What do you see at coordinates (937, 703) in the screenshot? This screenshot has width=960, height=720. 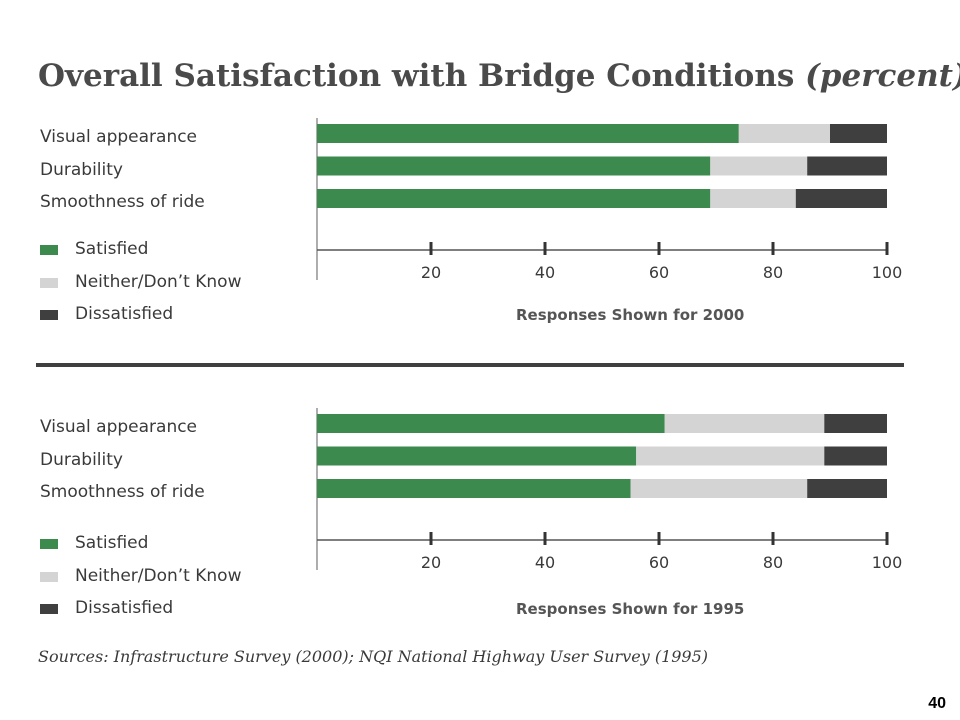 I see `page-number: 40` at bounding box center [937, 703].